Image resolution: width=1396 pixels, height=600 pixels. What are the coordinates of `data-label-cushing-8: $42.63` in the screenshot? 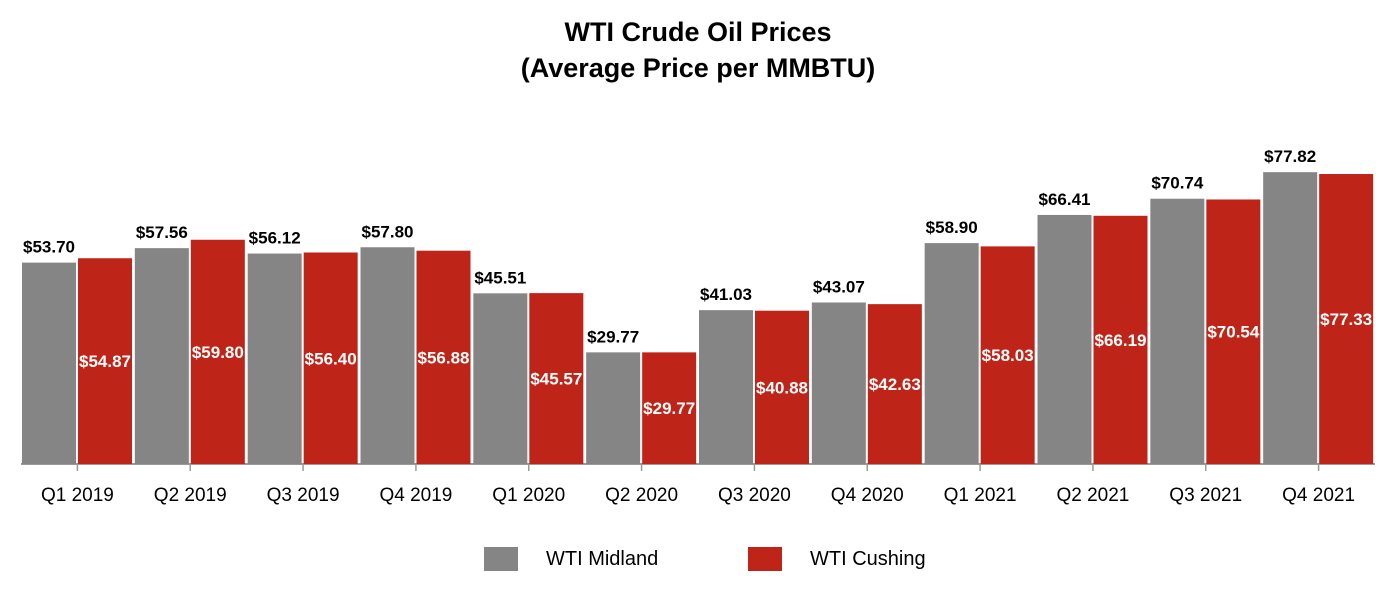 It's located at (895, 384).